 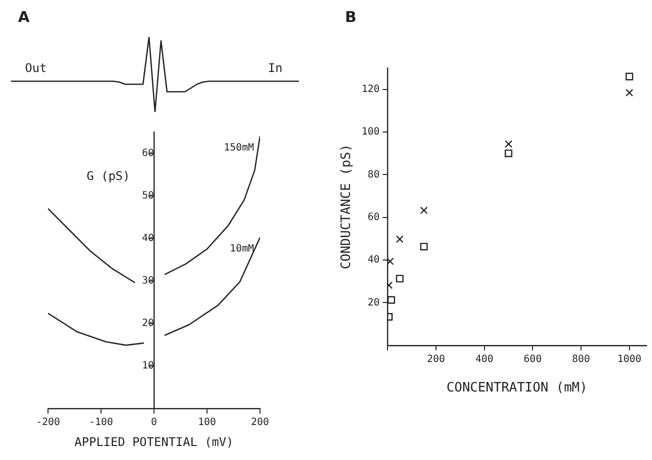 What do you see at coordinates (108, 176) in the screenshot?
I see `y-axis-title: G (pS)` at bounding box center [108, 176].